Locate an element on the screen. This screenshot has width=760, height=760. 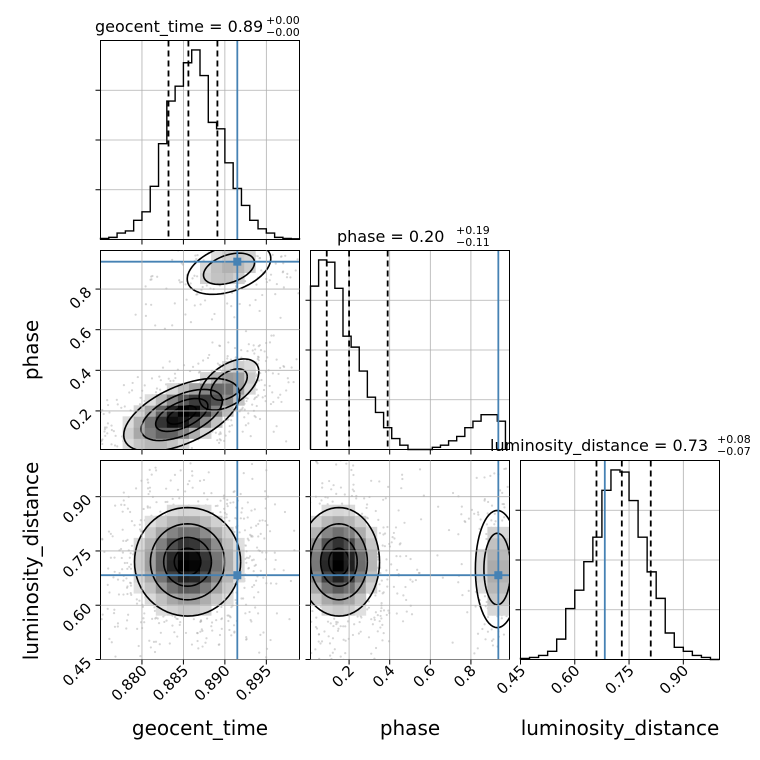
contour-line is located at coordinates (187, 562).